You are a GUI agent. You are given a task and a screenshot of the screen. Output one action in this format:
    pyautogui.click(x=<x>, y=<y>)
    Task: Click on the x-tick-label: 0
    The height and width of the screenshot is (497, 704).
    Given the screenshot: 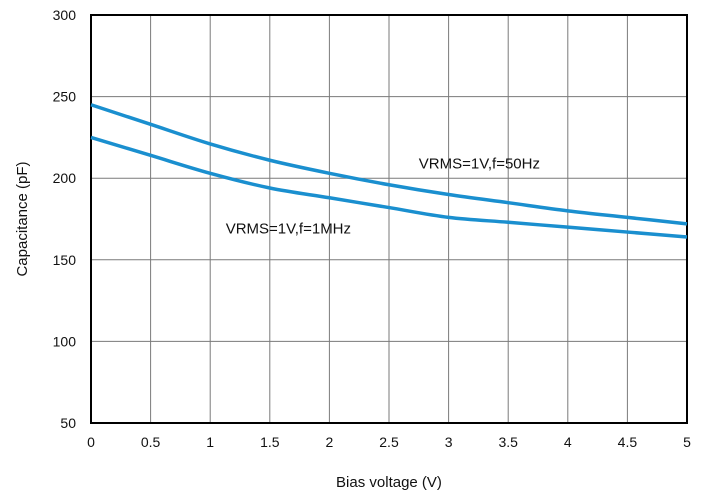 What is the action you would take?
    pyautogui.click(x=91, y=442)
    